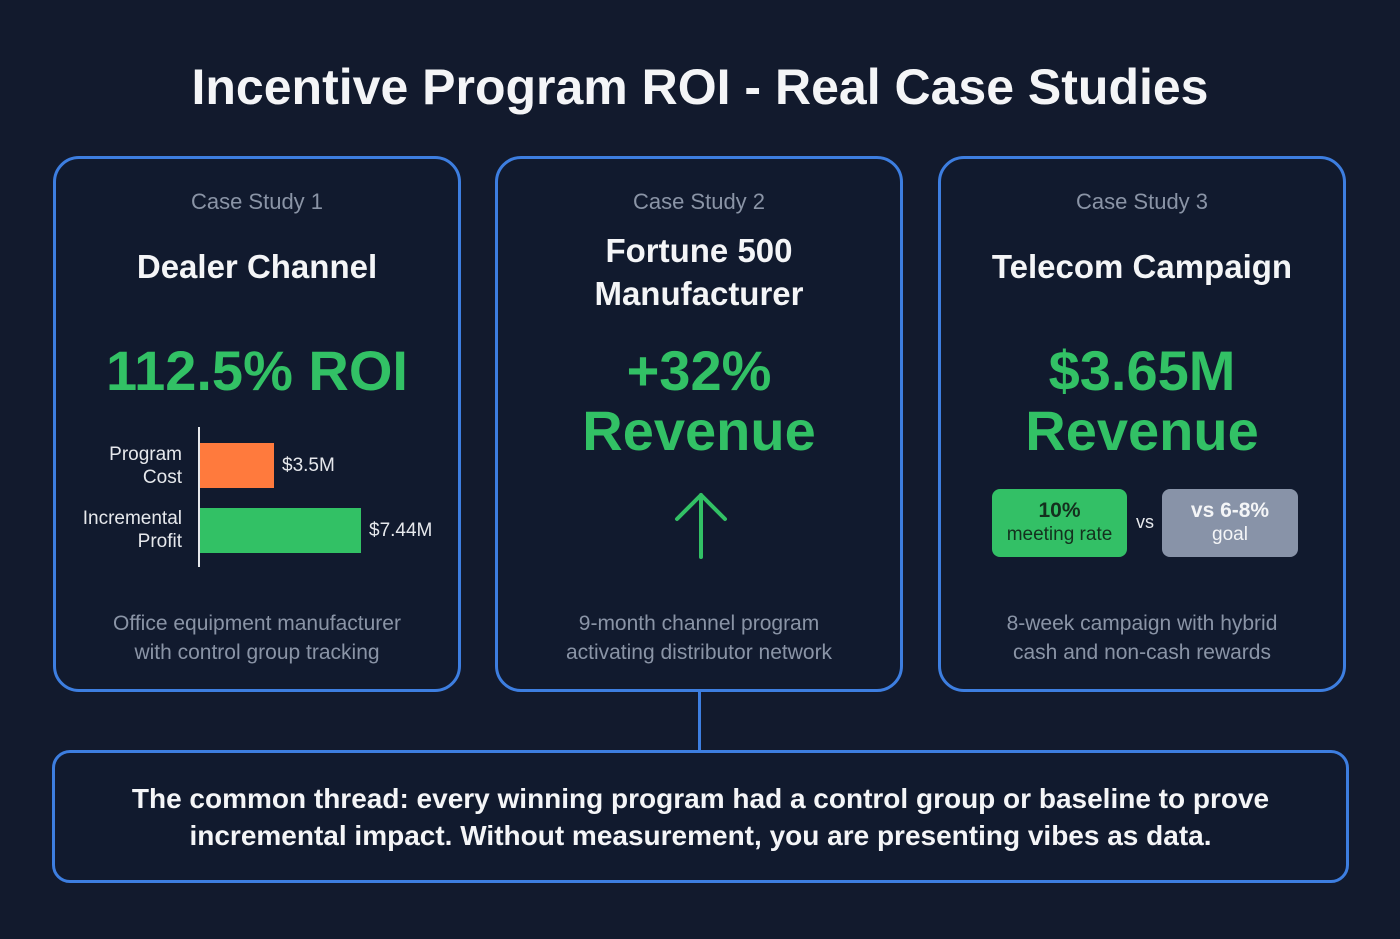  Describe the element at coordinates (1059, 534) in the screenshot. I see `meeting-rate-label: meeting rate` at that location.